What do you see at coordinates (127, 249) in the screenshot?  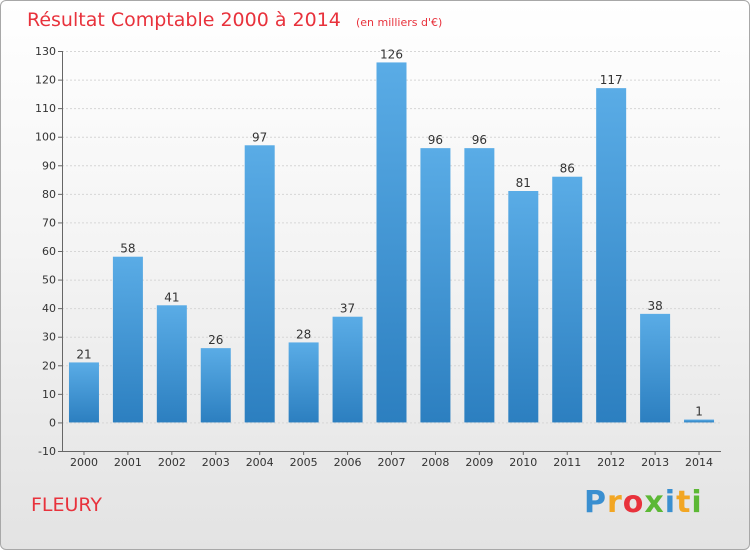 I see `bar-value-label: 58` at bounding box center [127, 249].